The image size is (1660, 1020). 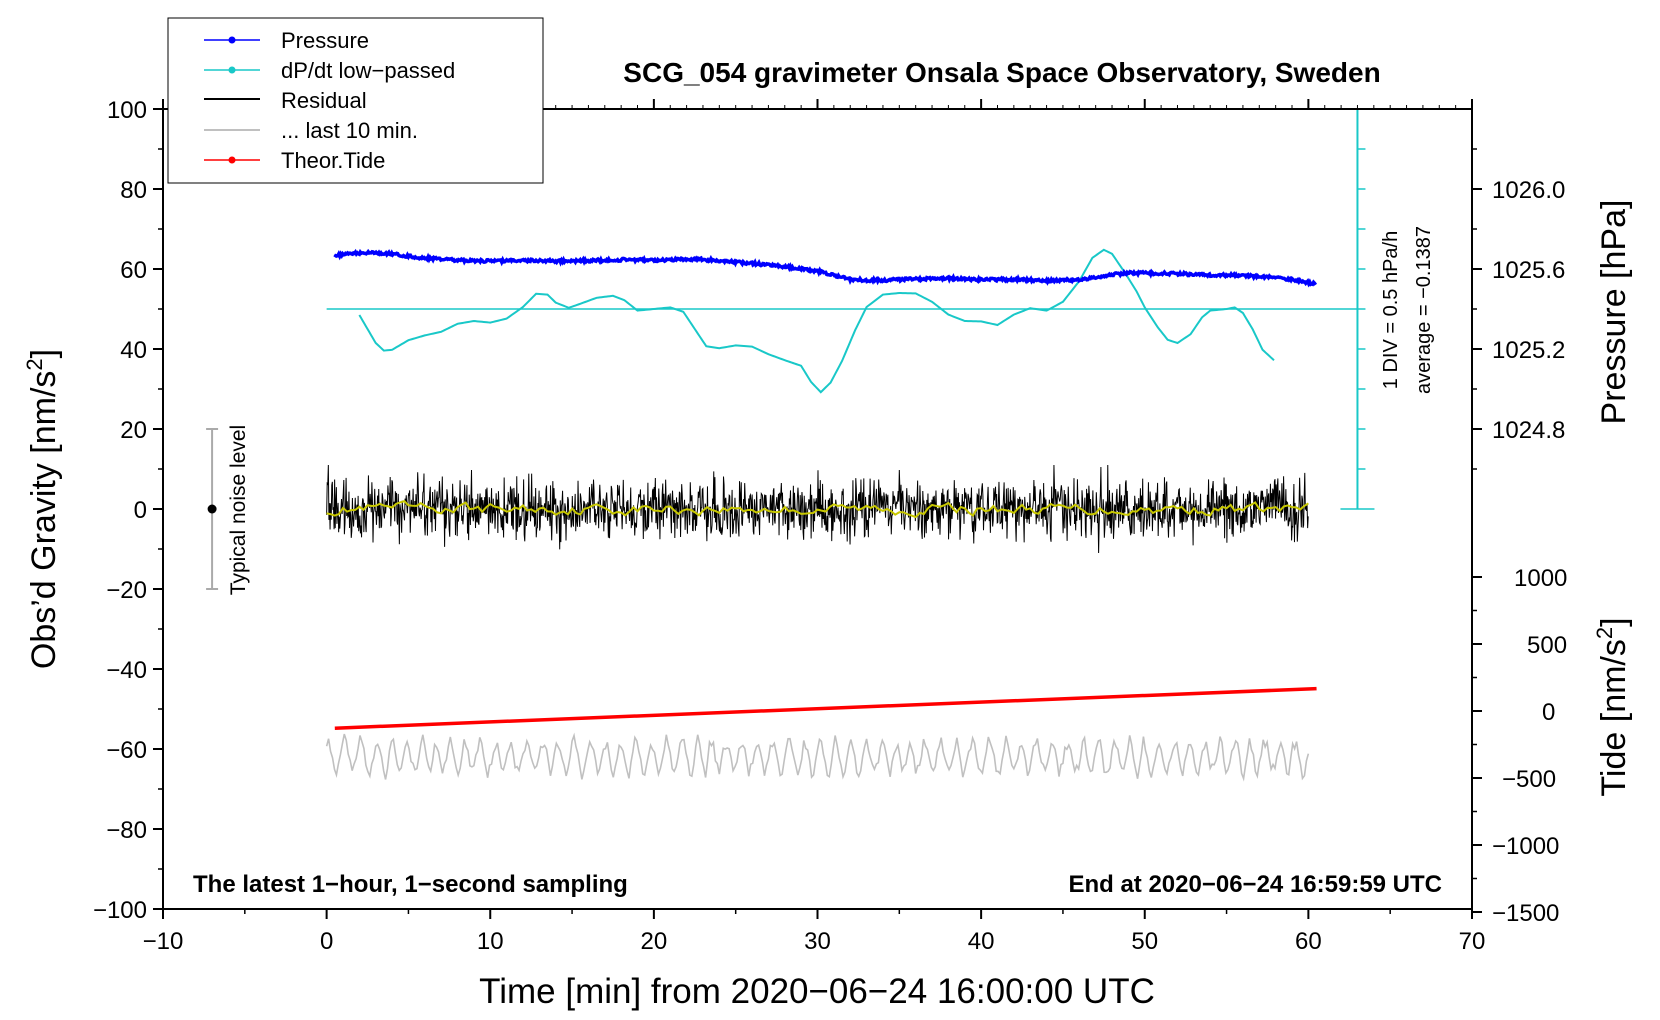 What do you see at coordinates (238, 510) in the screenshot?
I see `noise-level-label: Typical noise level` at bounding box center [238, 510].